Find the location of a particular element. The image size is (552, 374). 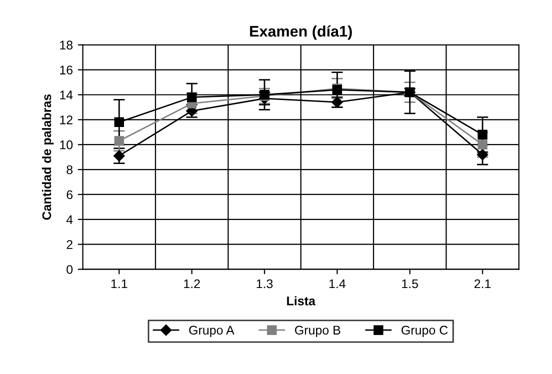

y-tick-label: 8 is located at coordinates (69, 169).